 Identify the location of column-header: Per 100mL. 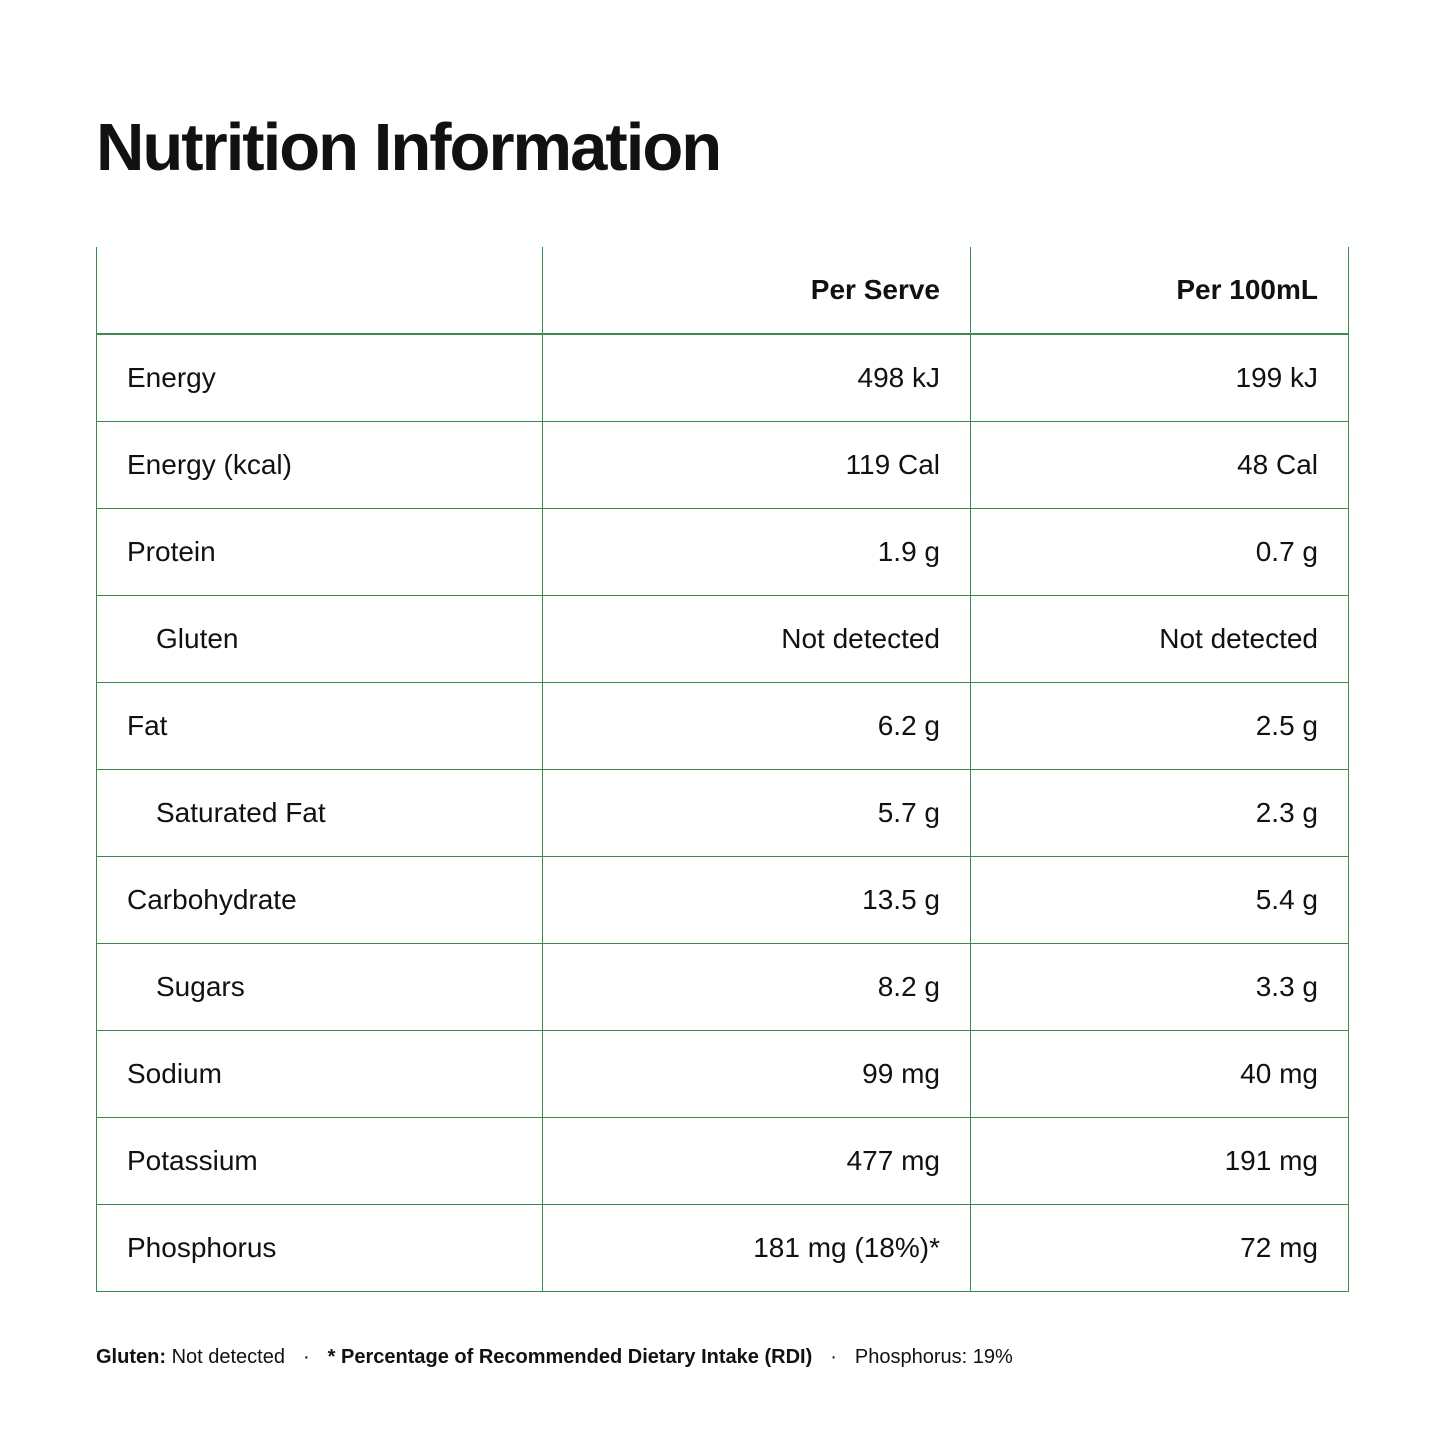
(1159, 291).